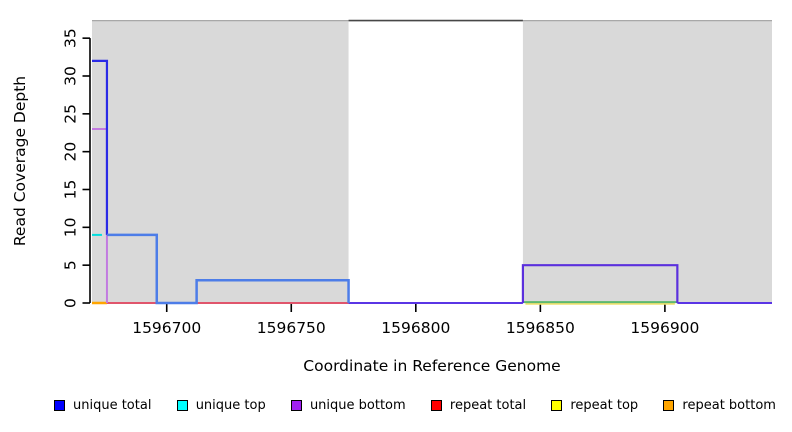  I want to click on y-tick-label: 10, so click(71, 227).